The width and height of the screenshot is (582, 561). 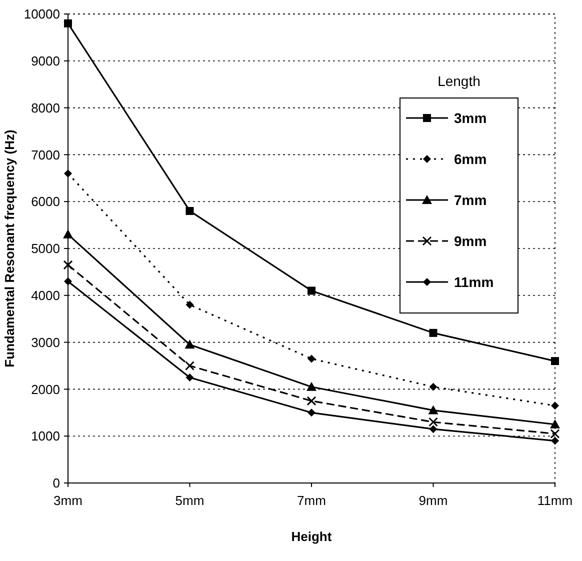 What do you see at coordinates (9, 249) in the screenshot?
I see `y-axis-title: Fundamental Resonant frequency (Hz)` at bounding box center [9, 249].